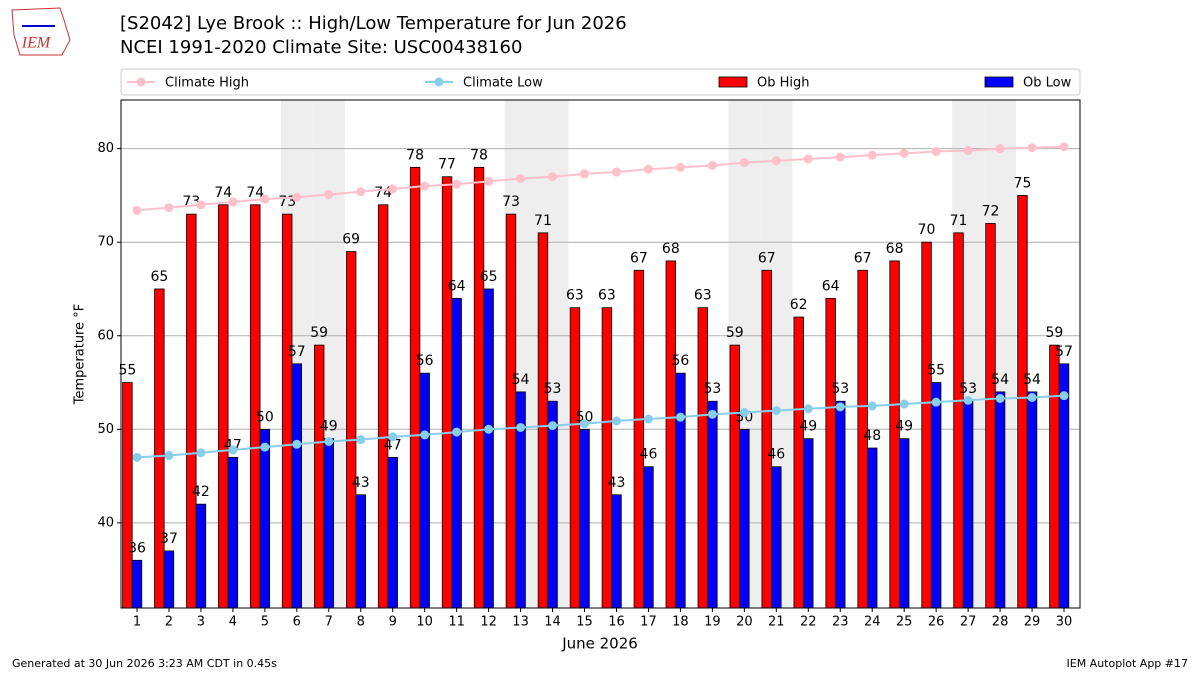  What do you see at coordinates (671, 249) in the screenshot?
I see `data-label: 68` at bounding box center [671, 249].